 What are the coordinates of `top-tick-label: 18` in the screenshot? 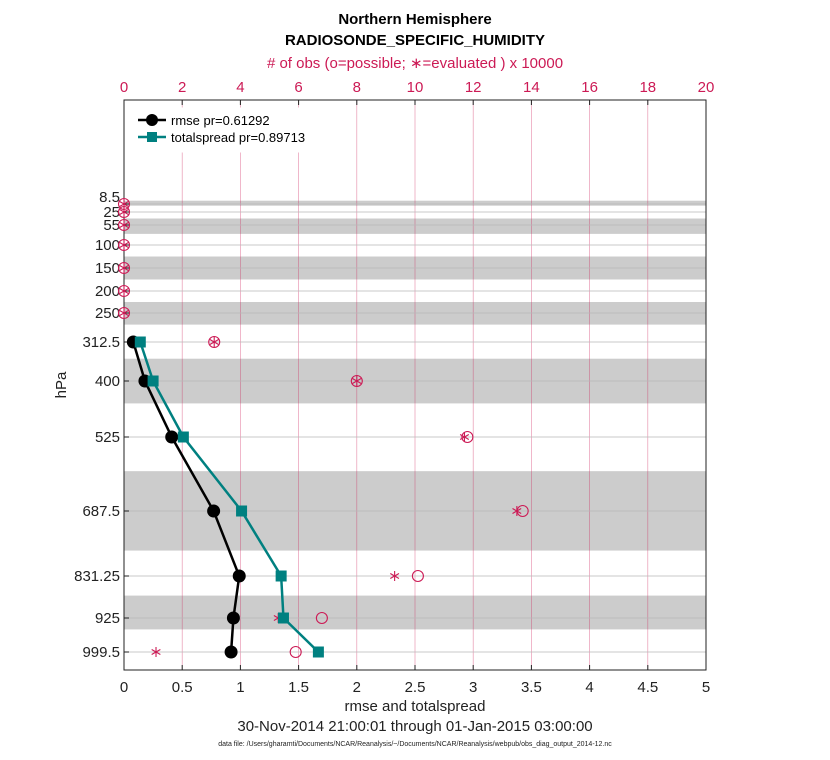 It's located at (647, 87).